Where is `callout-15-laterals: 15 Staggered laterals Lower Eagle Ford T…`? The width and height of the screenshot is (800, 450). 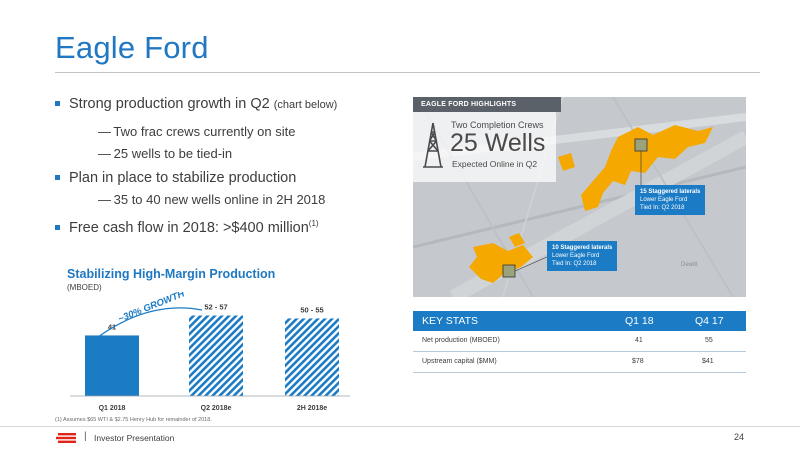
callout-15-laterals: 15 Staggered laterals Lower Eagle Ford T… is located at coordinates (670, 200).